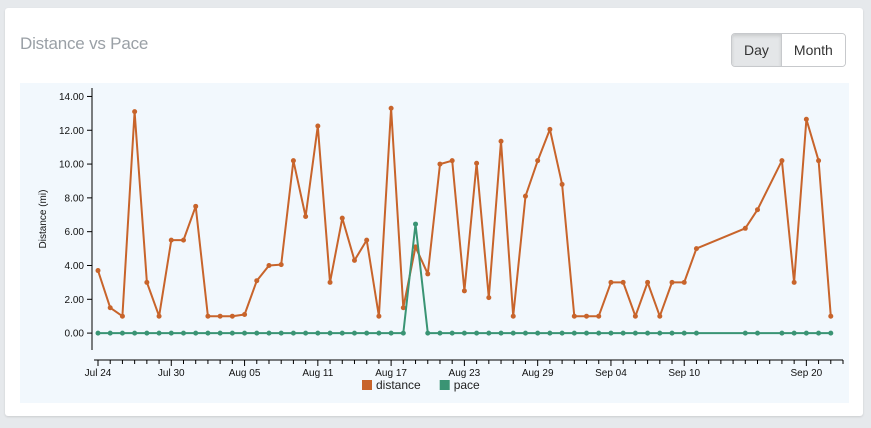  I want to click on x-tick-label: Sep 04, so click(611, 373).